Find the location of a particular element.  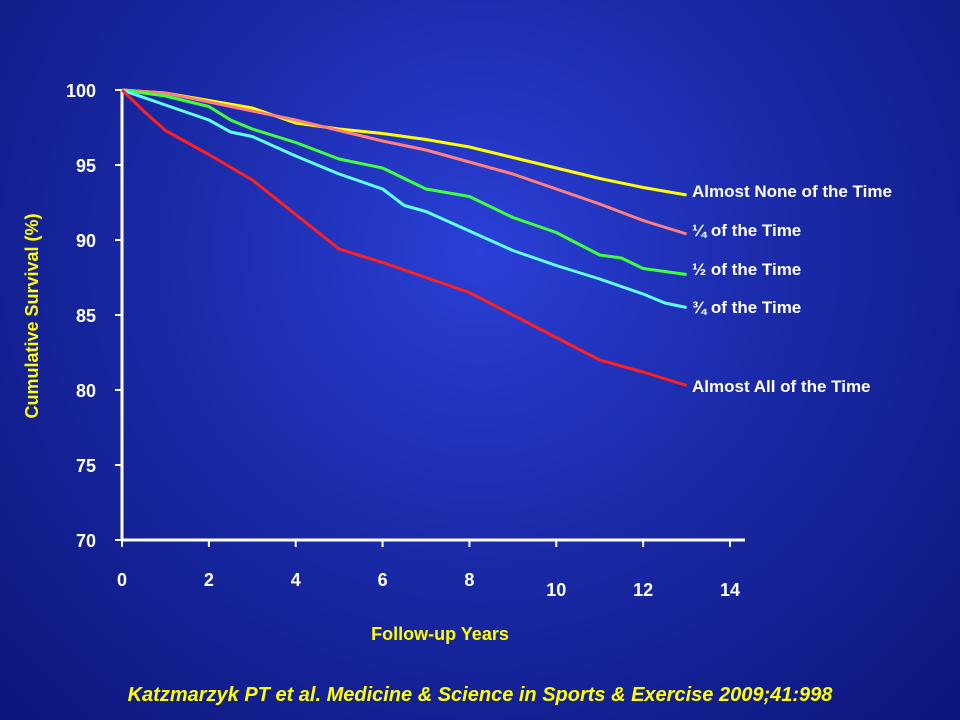

y-tick-label: 70 is located at coordinates (86, 541).